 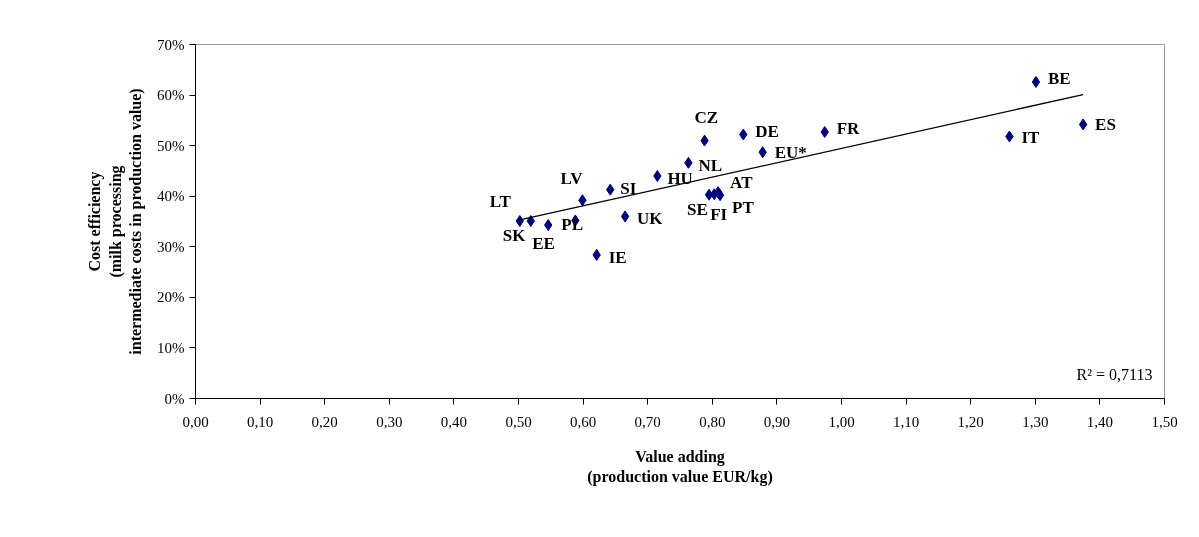 I want to click on x-tick-label: 1,10, so click(x=906, y=421).